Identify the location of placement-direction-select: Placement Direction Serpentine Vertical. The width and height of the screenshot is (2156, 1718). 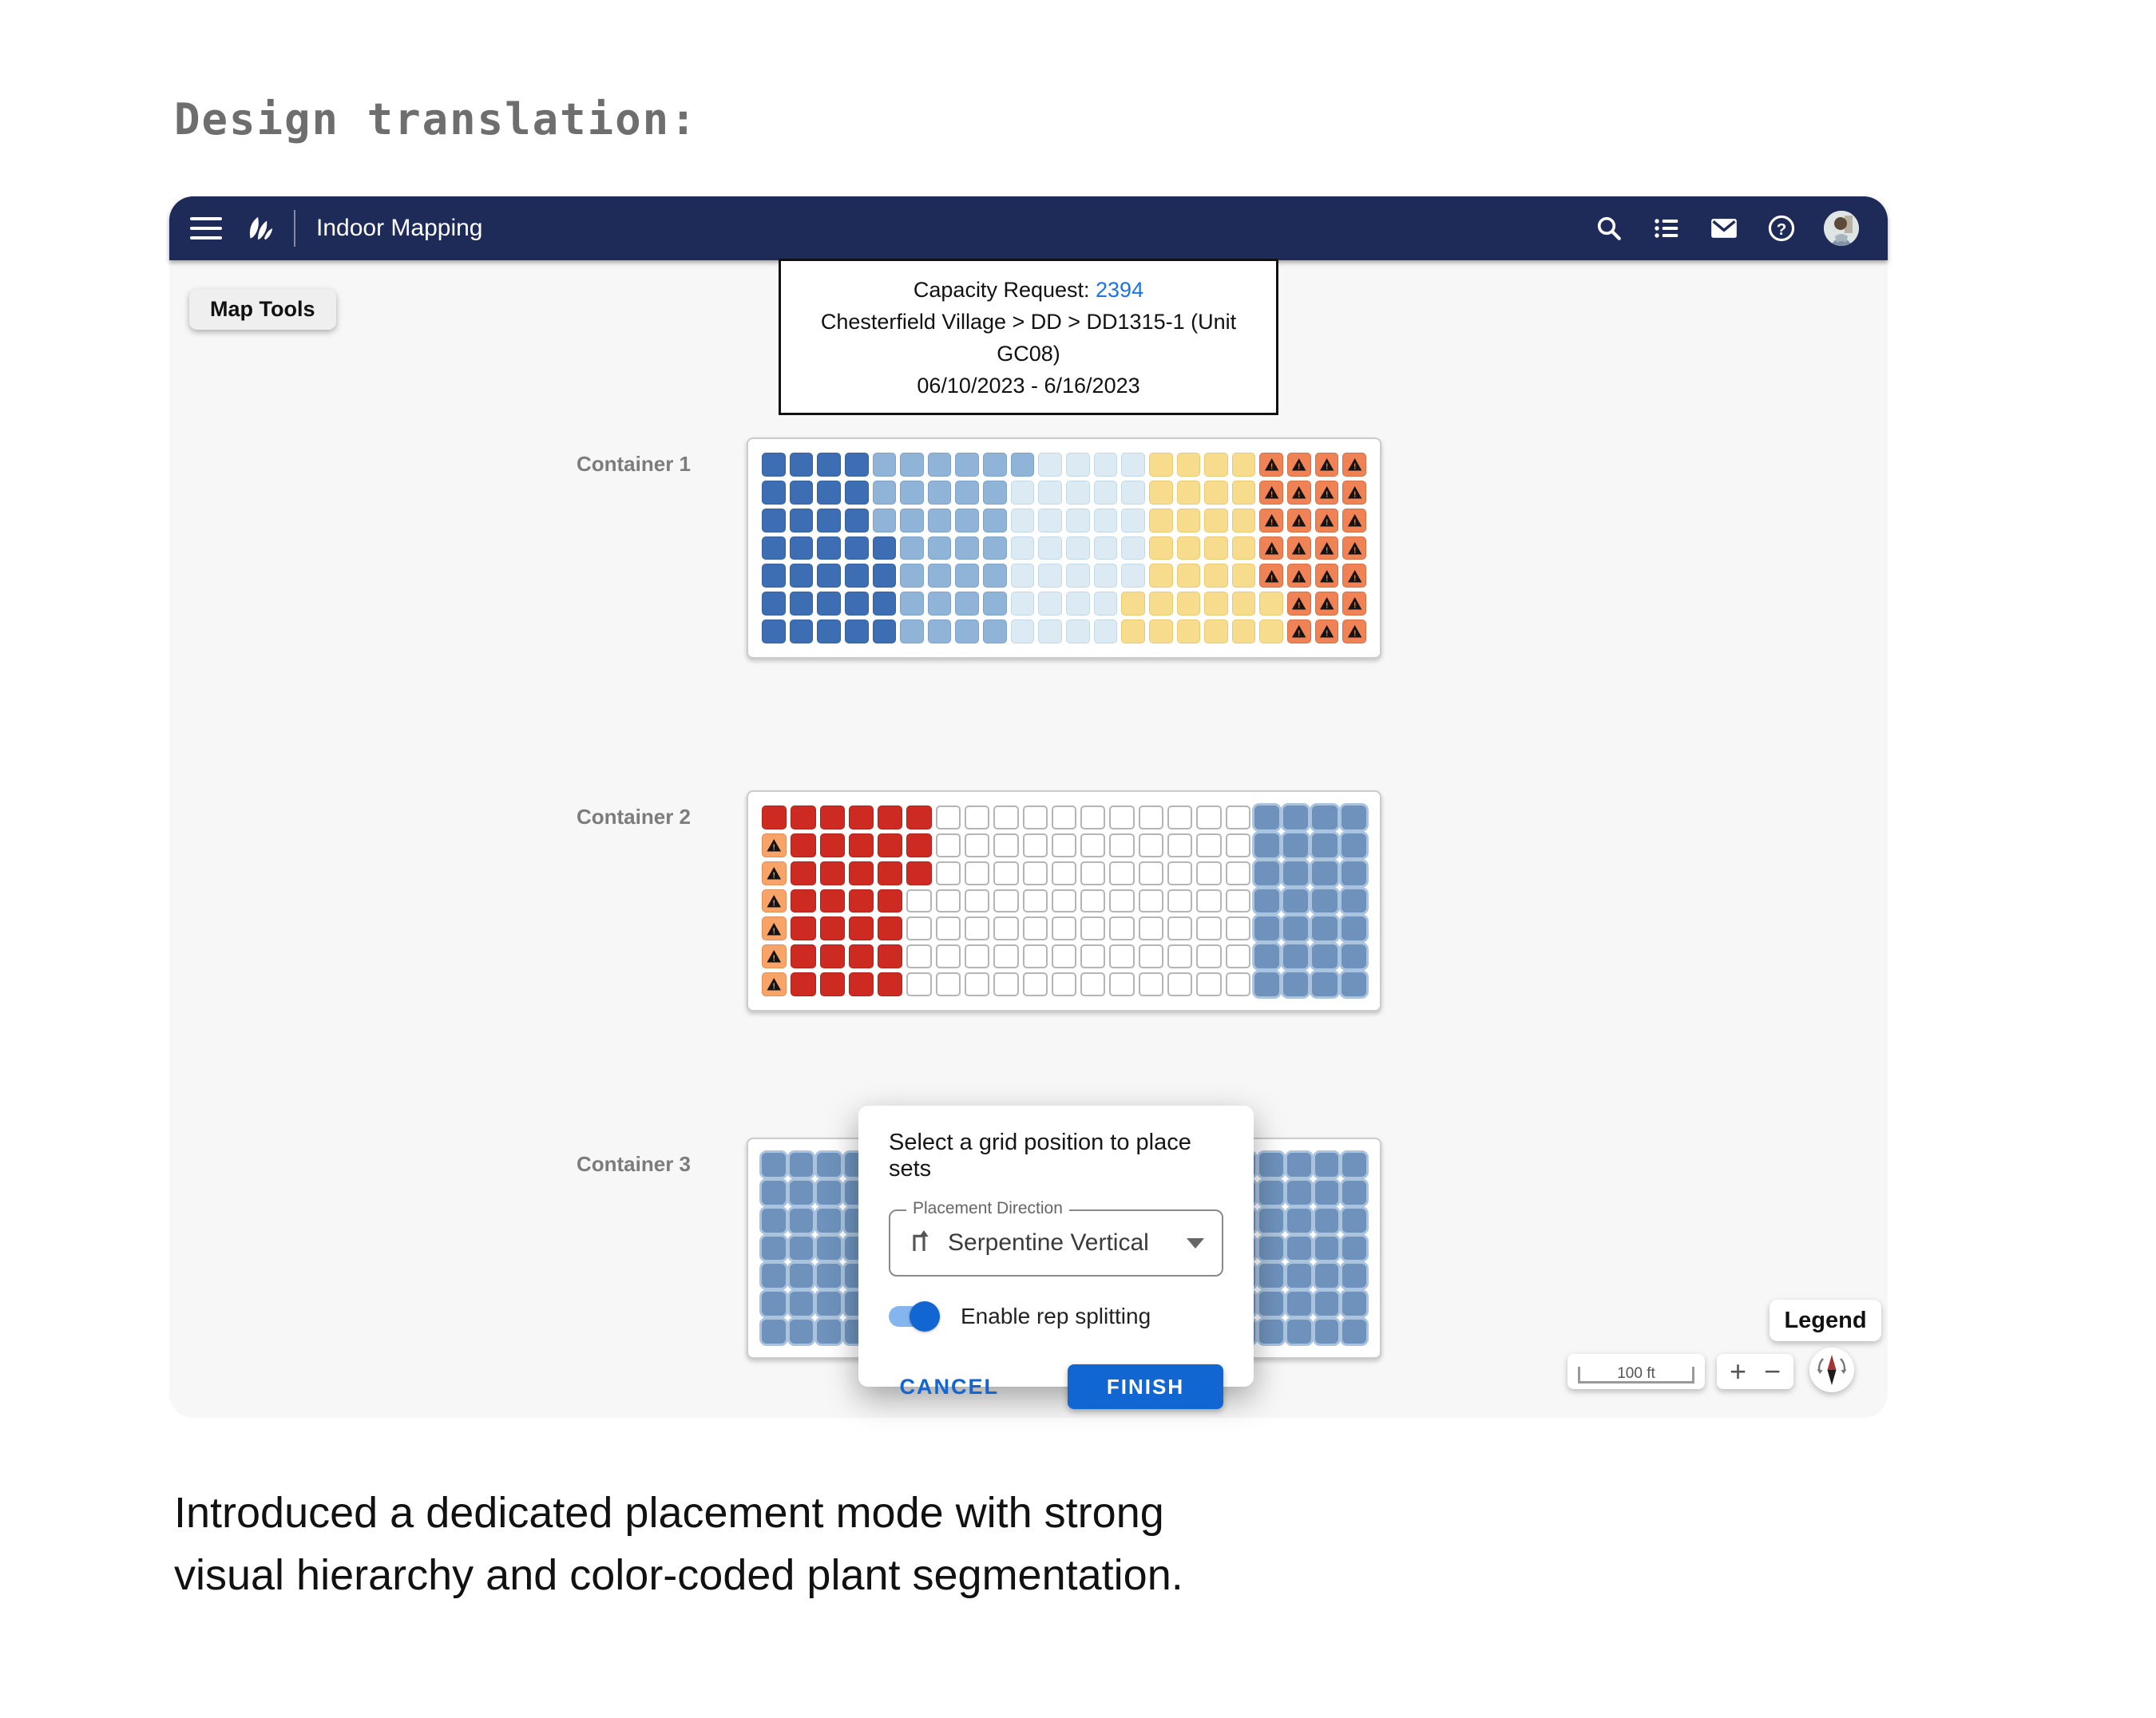
(1056, 1238).